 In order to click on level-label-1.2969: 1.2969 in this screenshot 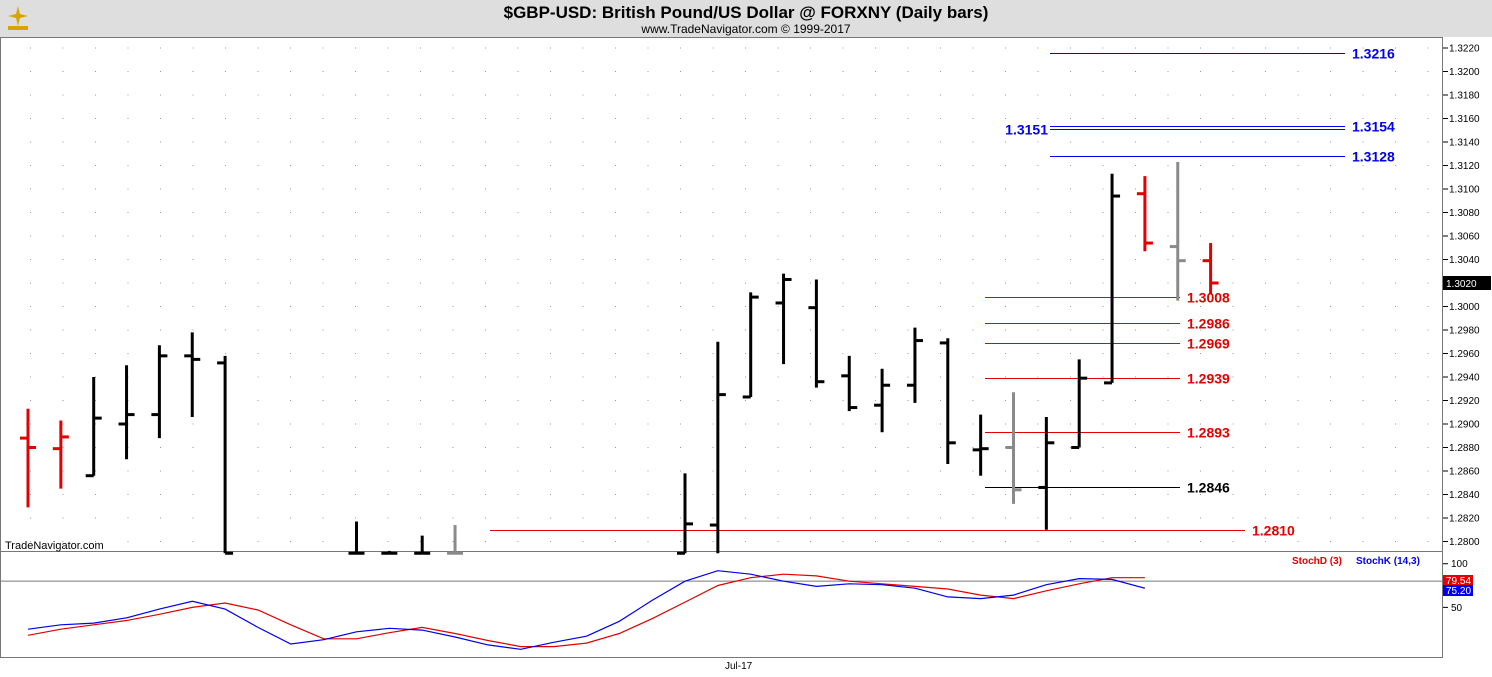, I will do `click(1208, 344)`.